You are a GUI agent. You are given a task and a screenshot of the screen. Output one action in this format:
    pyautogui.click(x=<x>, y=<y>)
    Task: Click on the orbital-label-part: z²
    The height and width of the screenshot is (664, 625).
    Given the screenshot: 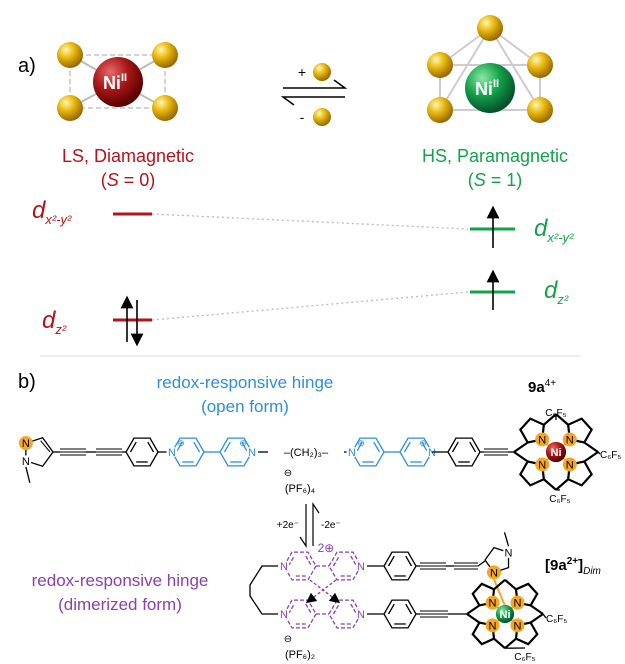 What is the action you would take?
    pyautogui.click(x=60, y=329)
    